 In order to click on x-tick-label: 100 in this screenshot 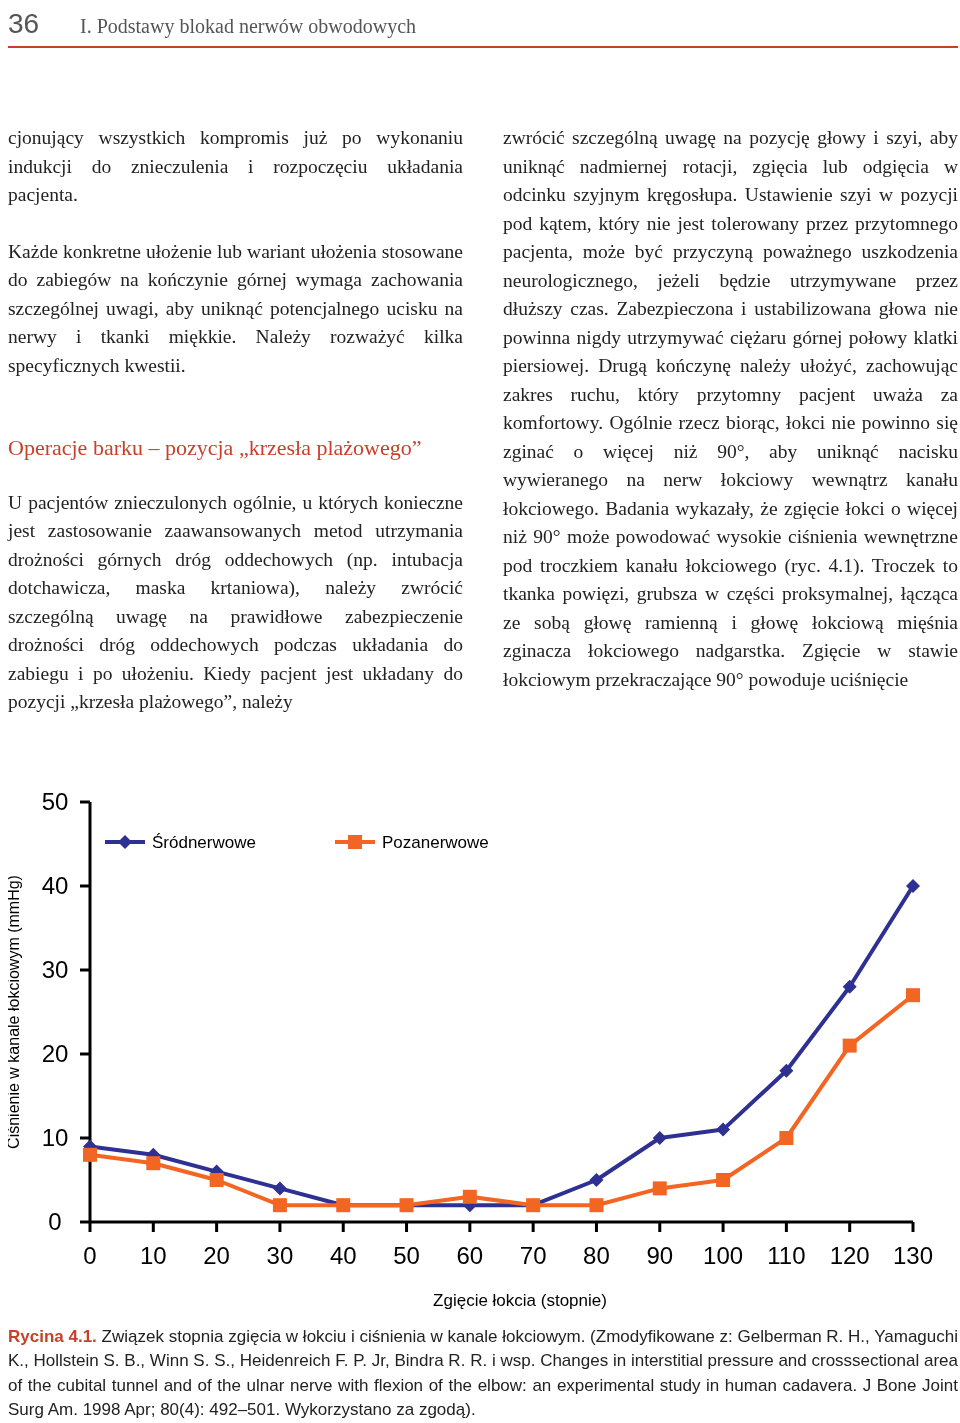, I will do `click(723, 1255)`.